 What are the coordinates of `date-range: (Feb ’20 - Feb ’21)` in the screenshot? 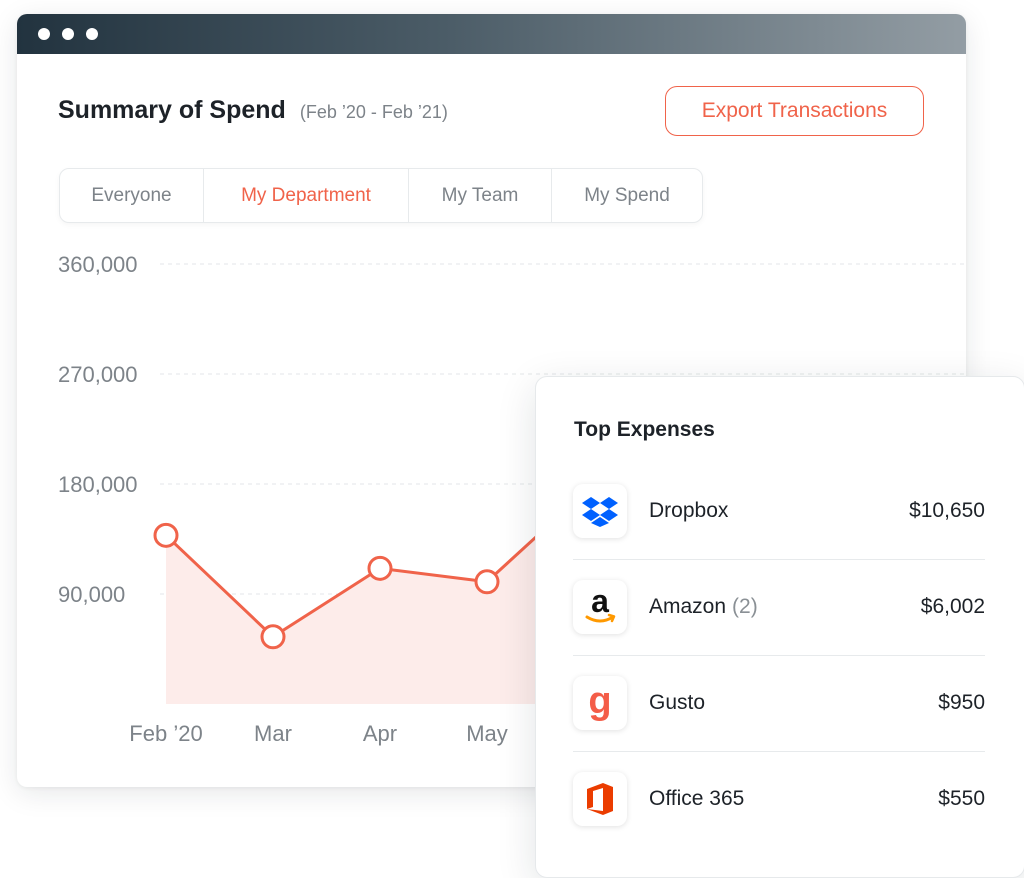 It's located at (373, 112).